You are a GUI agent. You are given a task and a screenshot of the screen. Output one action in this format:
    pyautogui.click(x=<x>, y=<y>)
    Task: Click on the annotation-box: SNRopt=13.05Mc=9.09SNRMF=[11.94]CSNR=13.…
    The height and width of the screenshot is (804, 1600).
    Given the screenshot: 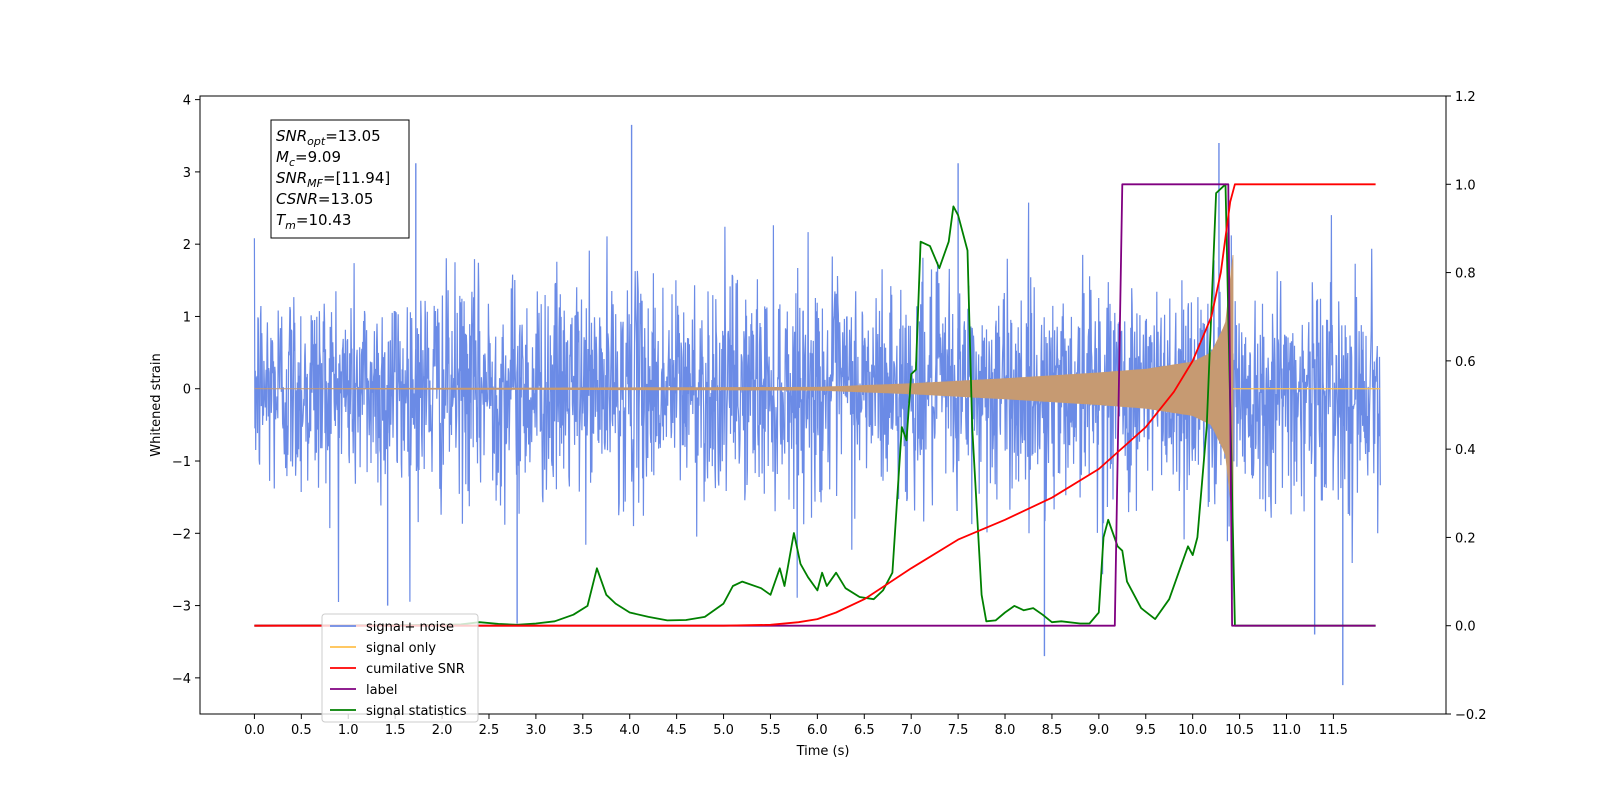 What is the action you would take?
    pyautogui.click(x=340, y=179)
    